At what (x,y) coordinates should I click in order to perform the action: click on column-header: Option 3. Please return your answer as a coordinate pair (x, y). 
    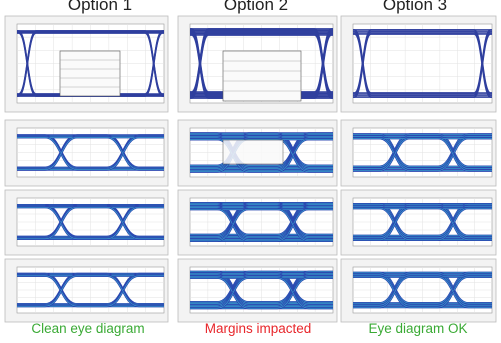
    Looking at the image, I should click on (415, 7).